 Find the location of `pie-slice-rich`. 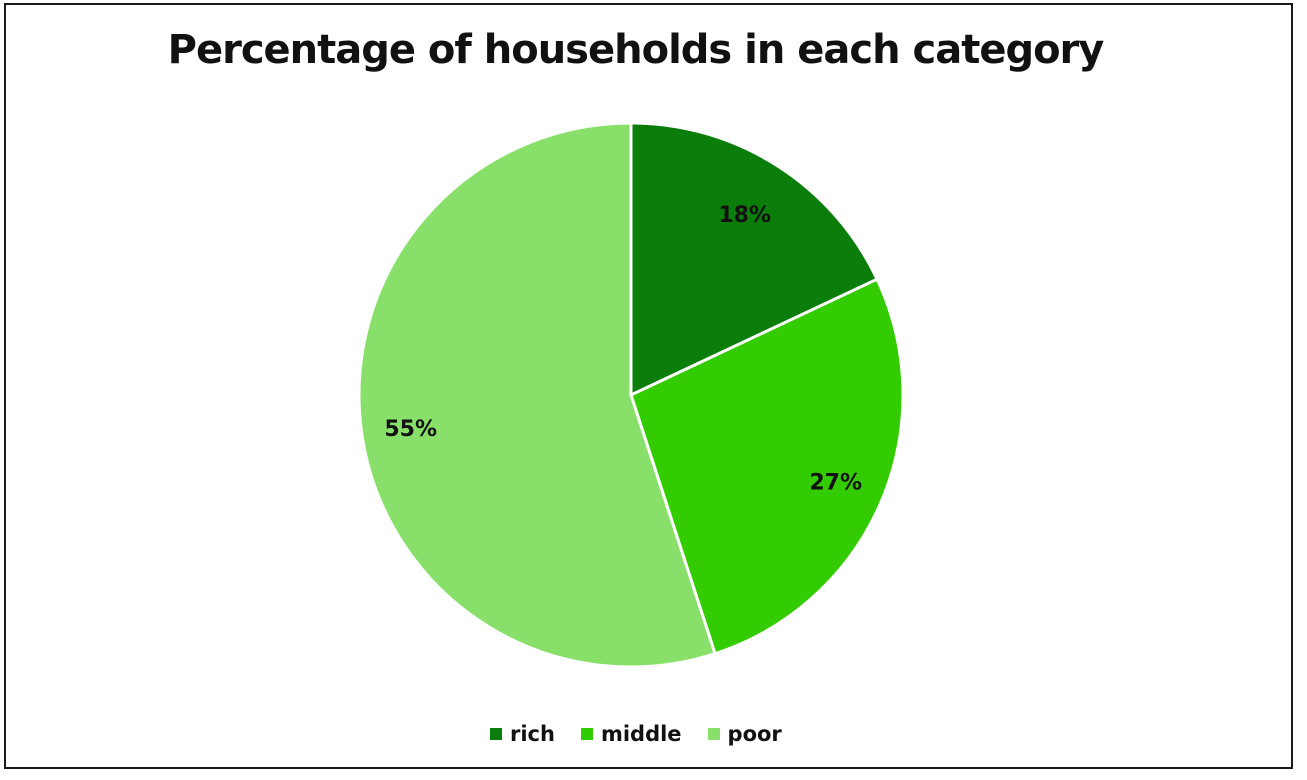

pie-slice-rich is located at coordinates (754, 259).